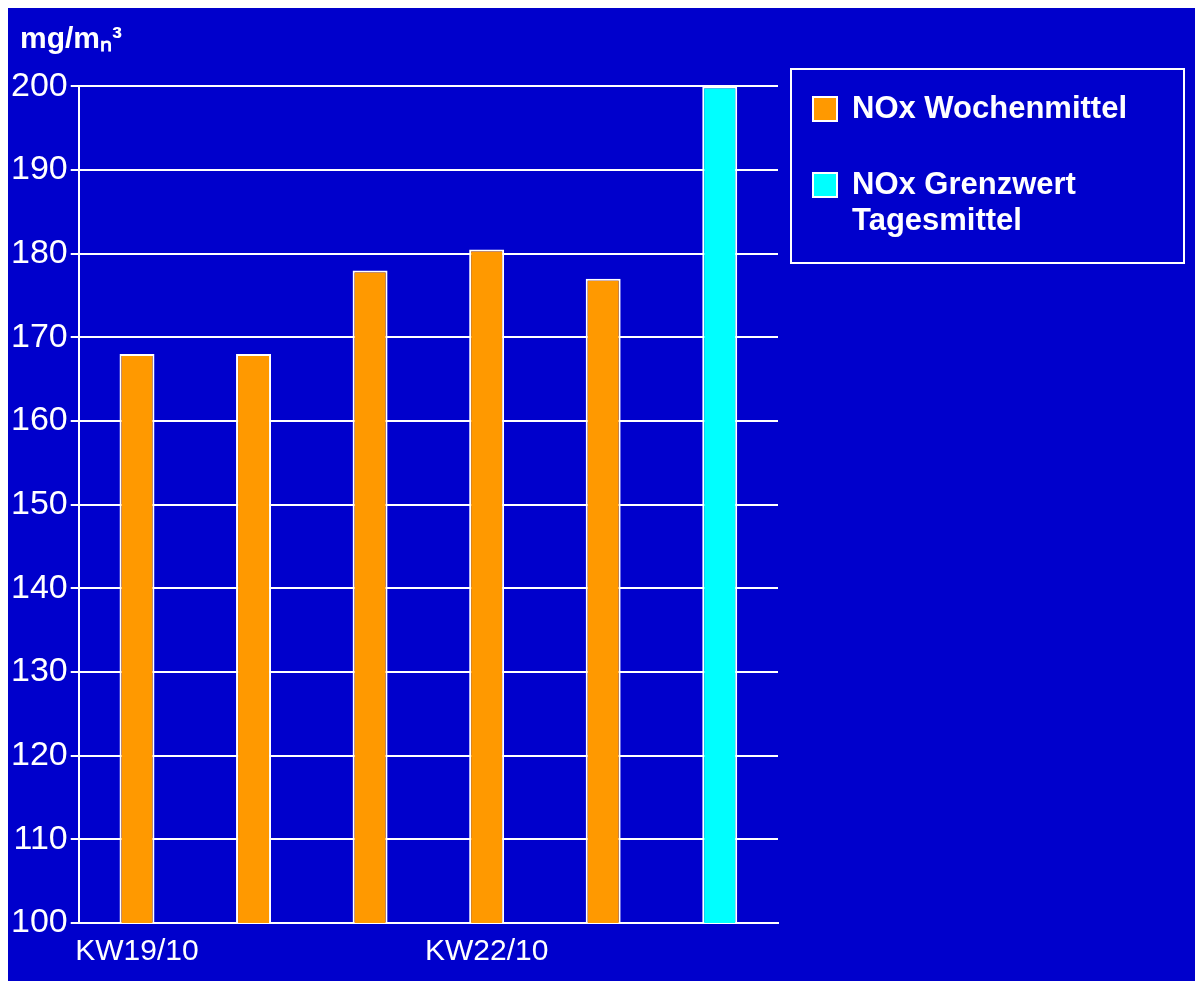 Image resolution: width=1203 pixels, height=989 pixels. Describe the element at coordinates (39, 502) in the screenshot. I see `y-tick-label: 150` at that location.